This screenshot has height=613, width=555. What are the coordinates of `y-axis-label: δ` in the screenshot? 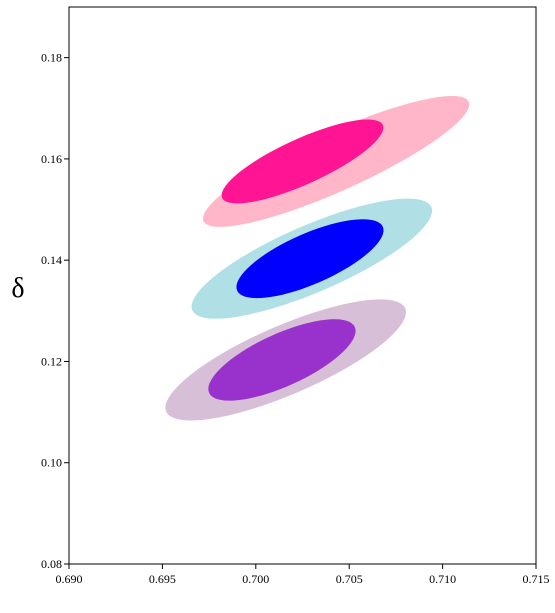 It's located at (17, 288).